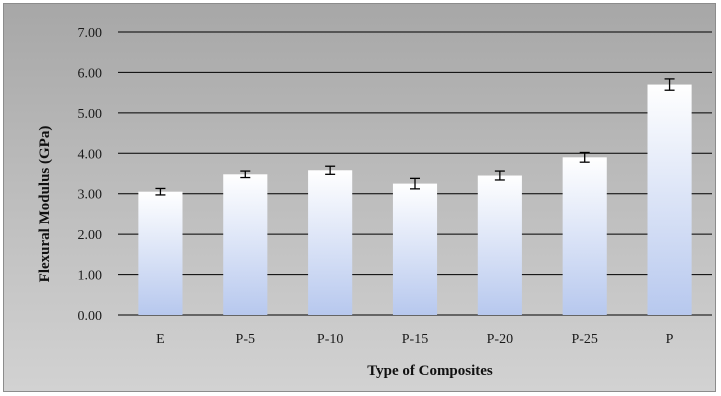  I want to click on x-tick-label: P-5, so click(245, 339).